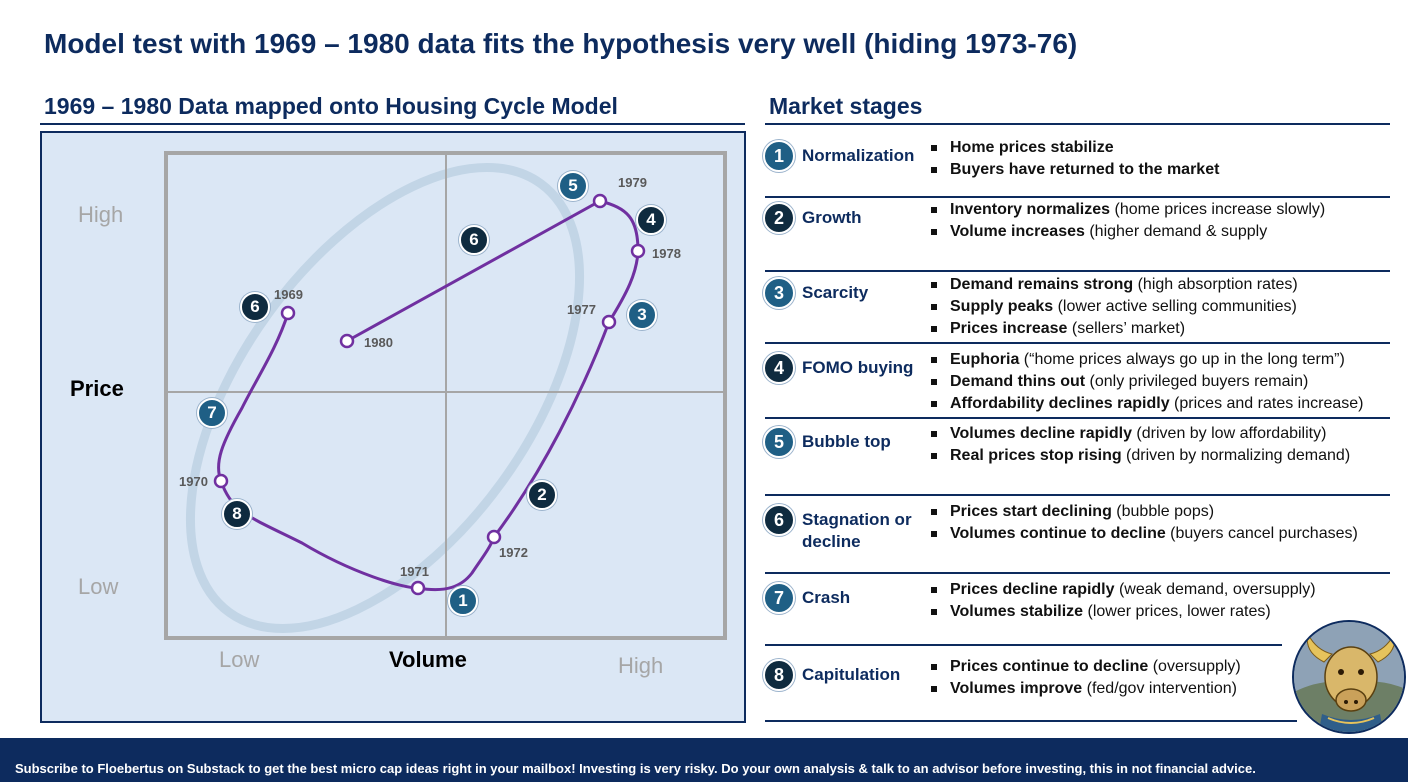 Image resolution: width=1408 pixels, height=782 pixels. I want to click on stage-name: Normalization, so click(858, 155).